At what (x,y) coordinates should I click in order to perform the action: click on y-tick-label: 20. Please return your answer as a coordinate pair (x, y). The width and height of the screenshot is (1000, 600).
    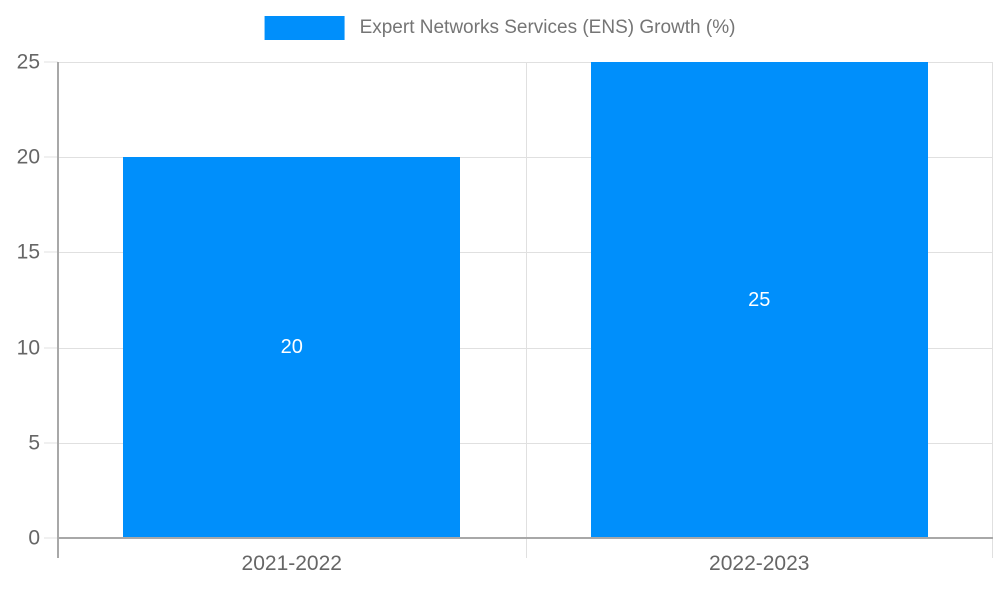
    Looking at the image, I should click on (28, 157).